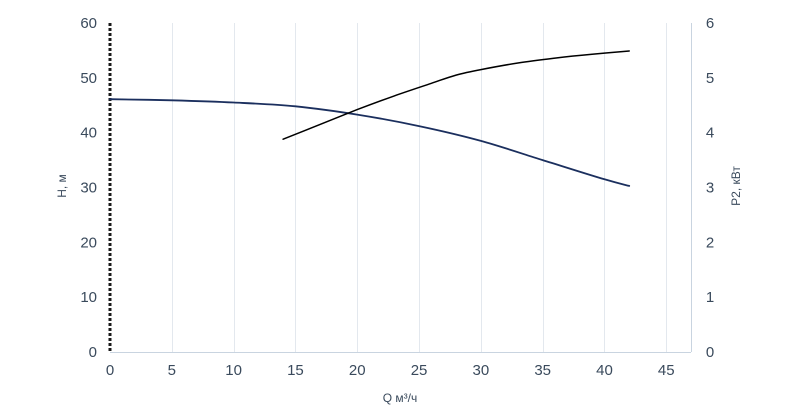 The width and height of the screenshot is (800, 408). Describe the element at coordinates (172, 370) in the screenshot. I see `x-tick-label: 5` at that location.